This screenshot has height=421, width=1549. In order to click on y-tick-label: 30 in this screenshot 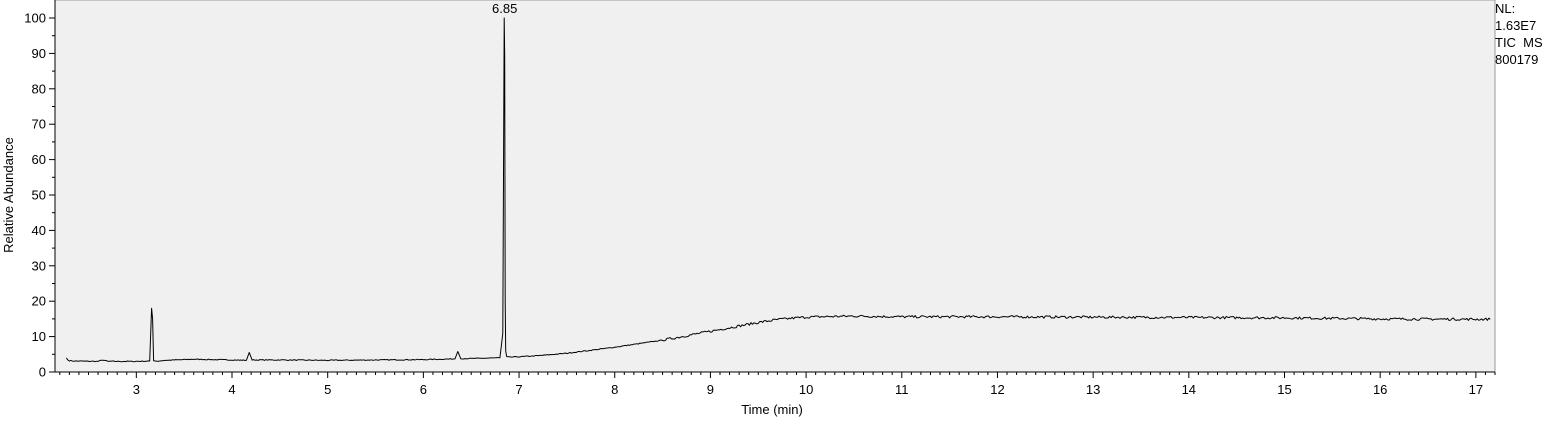, I will do `click(39, 265)`.